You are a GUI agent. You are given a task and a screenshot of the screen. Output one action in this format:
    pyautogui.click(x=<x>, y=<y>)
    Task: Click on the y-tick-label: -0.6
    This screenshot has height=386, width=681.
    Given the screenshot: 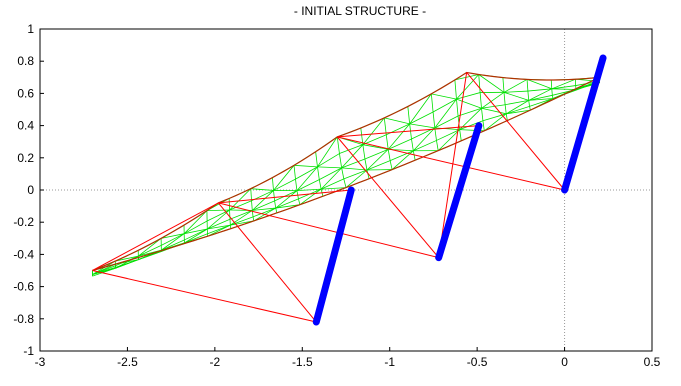 What is the action you would take?
    pyautogui.click(x=23, y=287)
    